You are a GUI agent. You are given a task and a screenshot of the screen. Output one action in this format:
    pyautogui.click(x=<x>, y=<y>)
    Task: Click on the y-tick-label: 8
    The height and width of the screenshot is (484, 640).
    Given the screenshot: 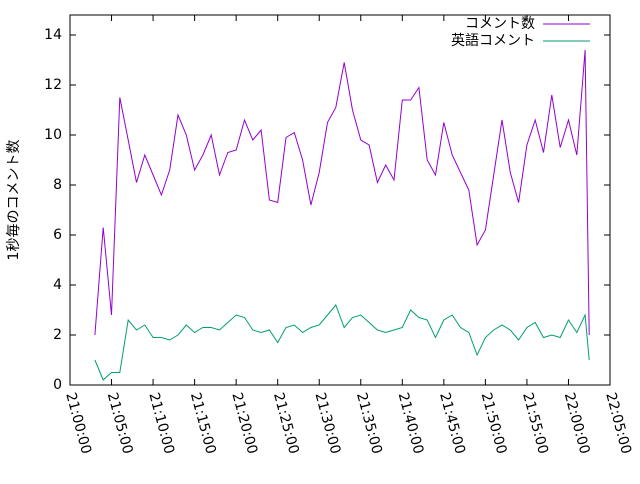 What is the action you would take?
    pyautogui.click(x=57, y=185)
    